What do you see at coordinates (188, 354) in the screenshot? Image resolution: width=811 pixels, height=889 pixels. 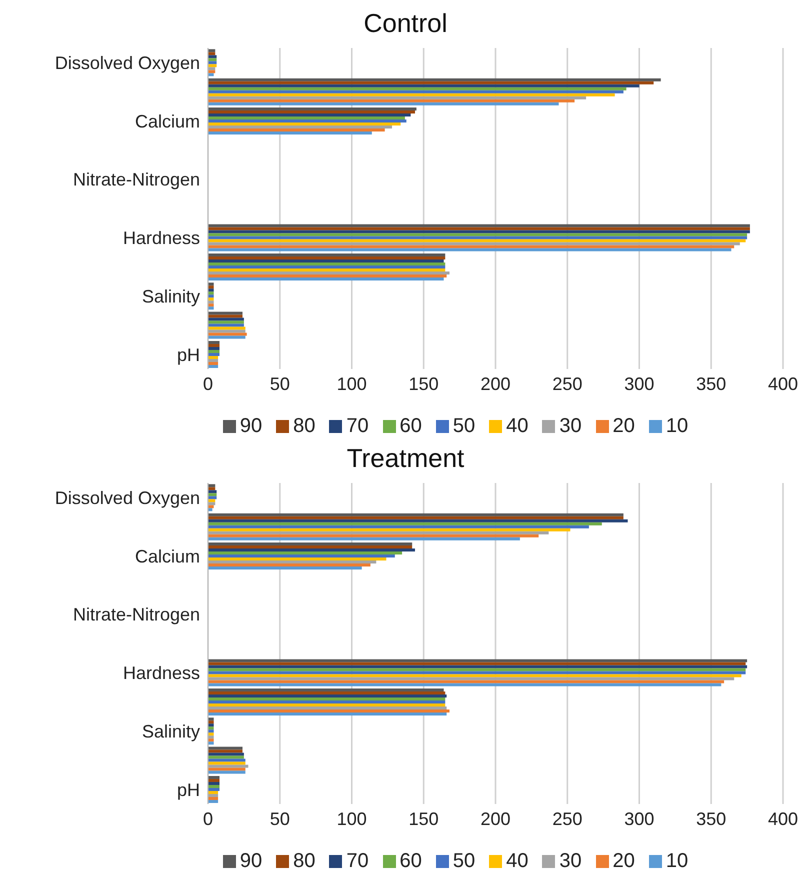 I see `y-tick-label: pH` at bounding box center [188, 354].